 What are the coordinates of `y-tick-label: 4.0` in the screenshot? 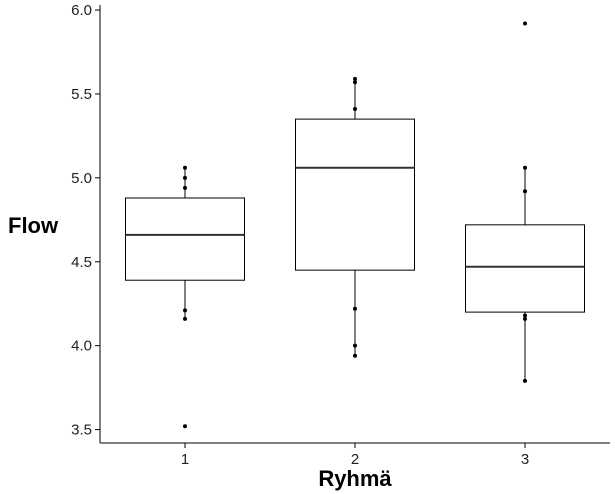 It's located at (81, 346).